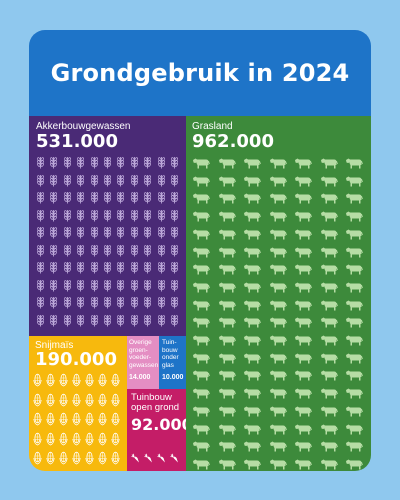 This screenshot has height=500, width=400. Describe the element at coordinates (212, 126) in the screenshot. I see `segment-label: Grasland` at that location.